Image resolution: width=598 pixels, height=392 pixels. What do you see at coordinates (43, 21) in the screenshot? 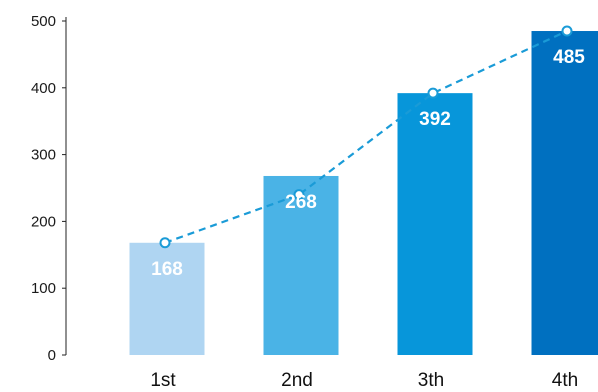
I see `y-tick-label: 500` at bounding box center [43, 21].